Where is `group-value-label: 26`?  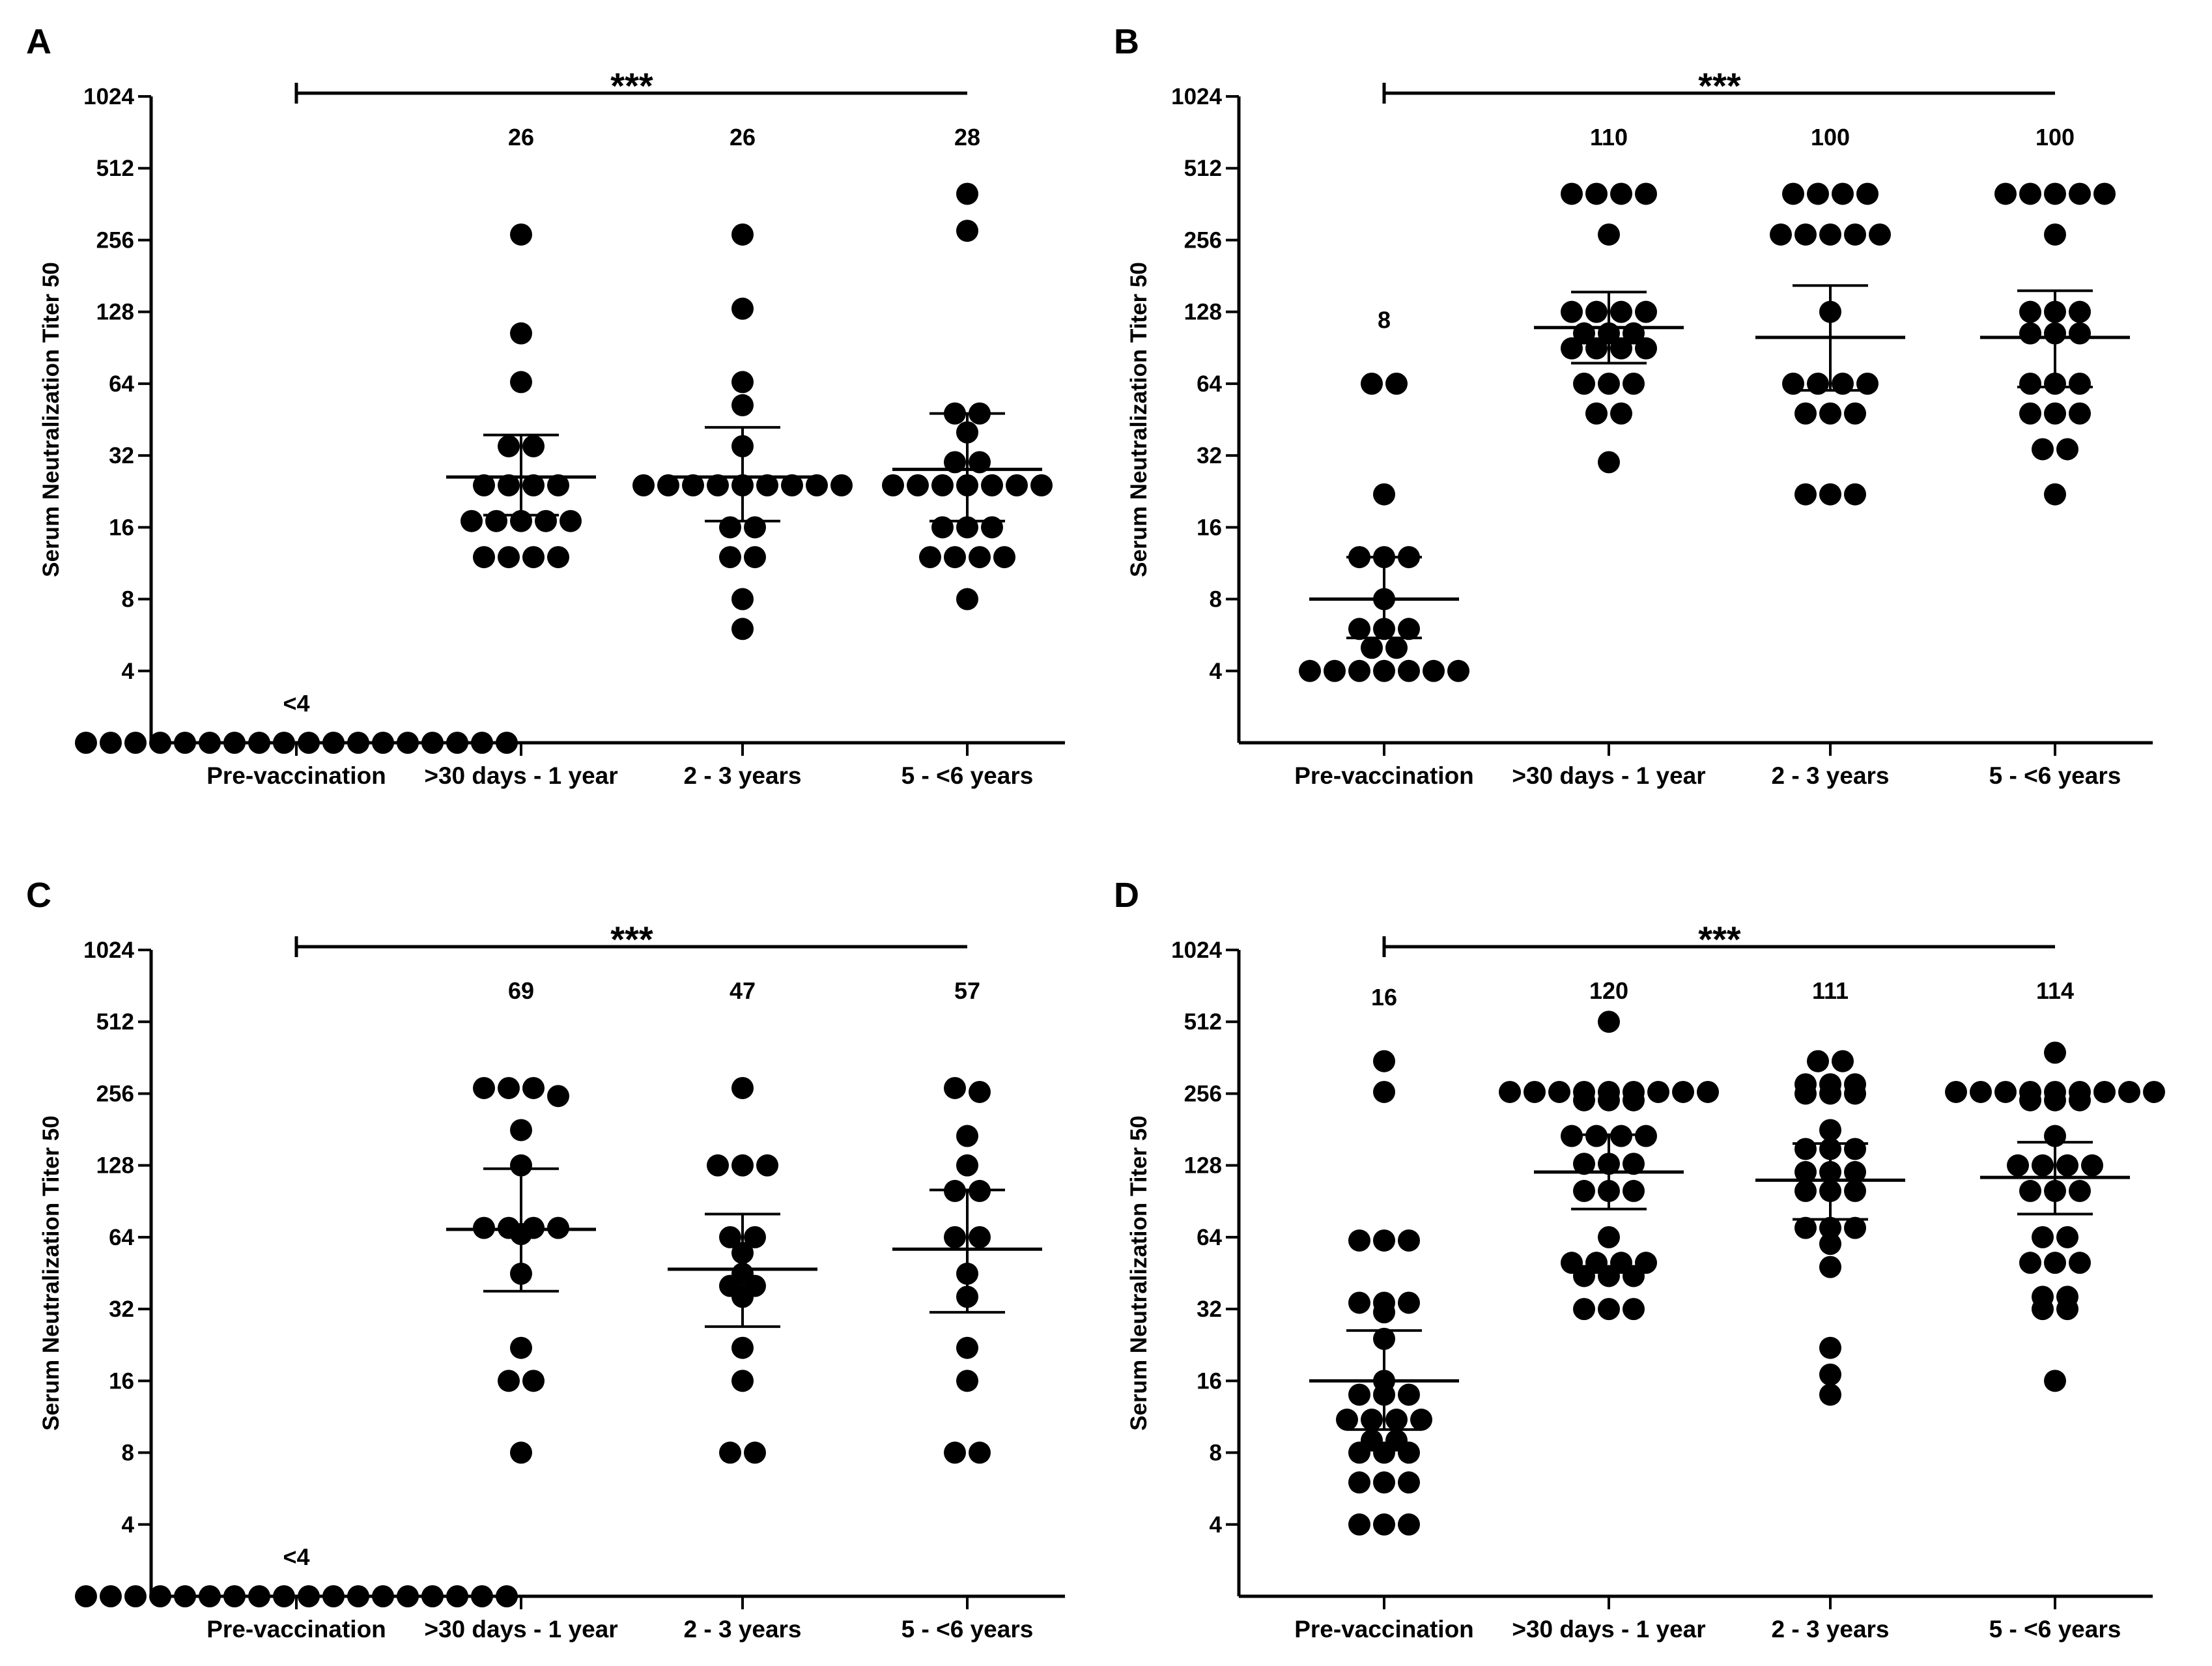
group-value-label: 26 is located at coordinates (521, 137).